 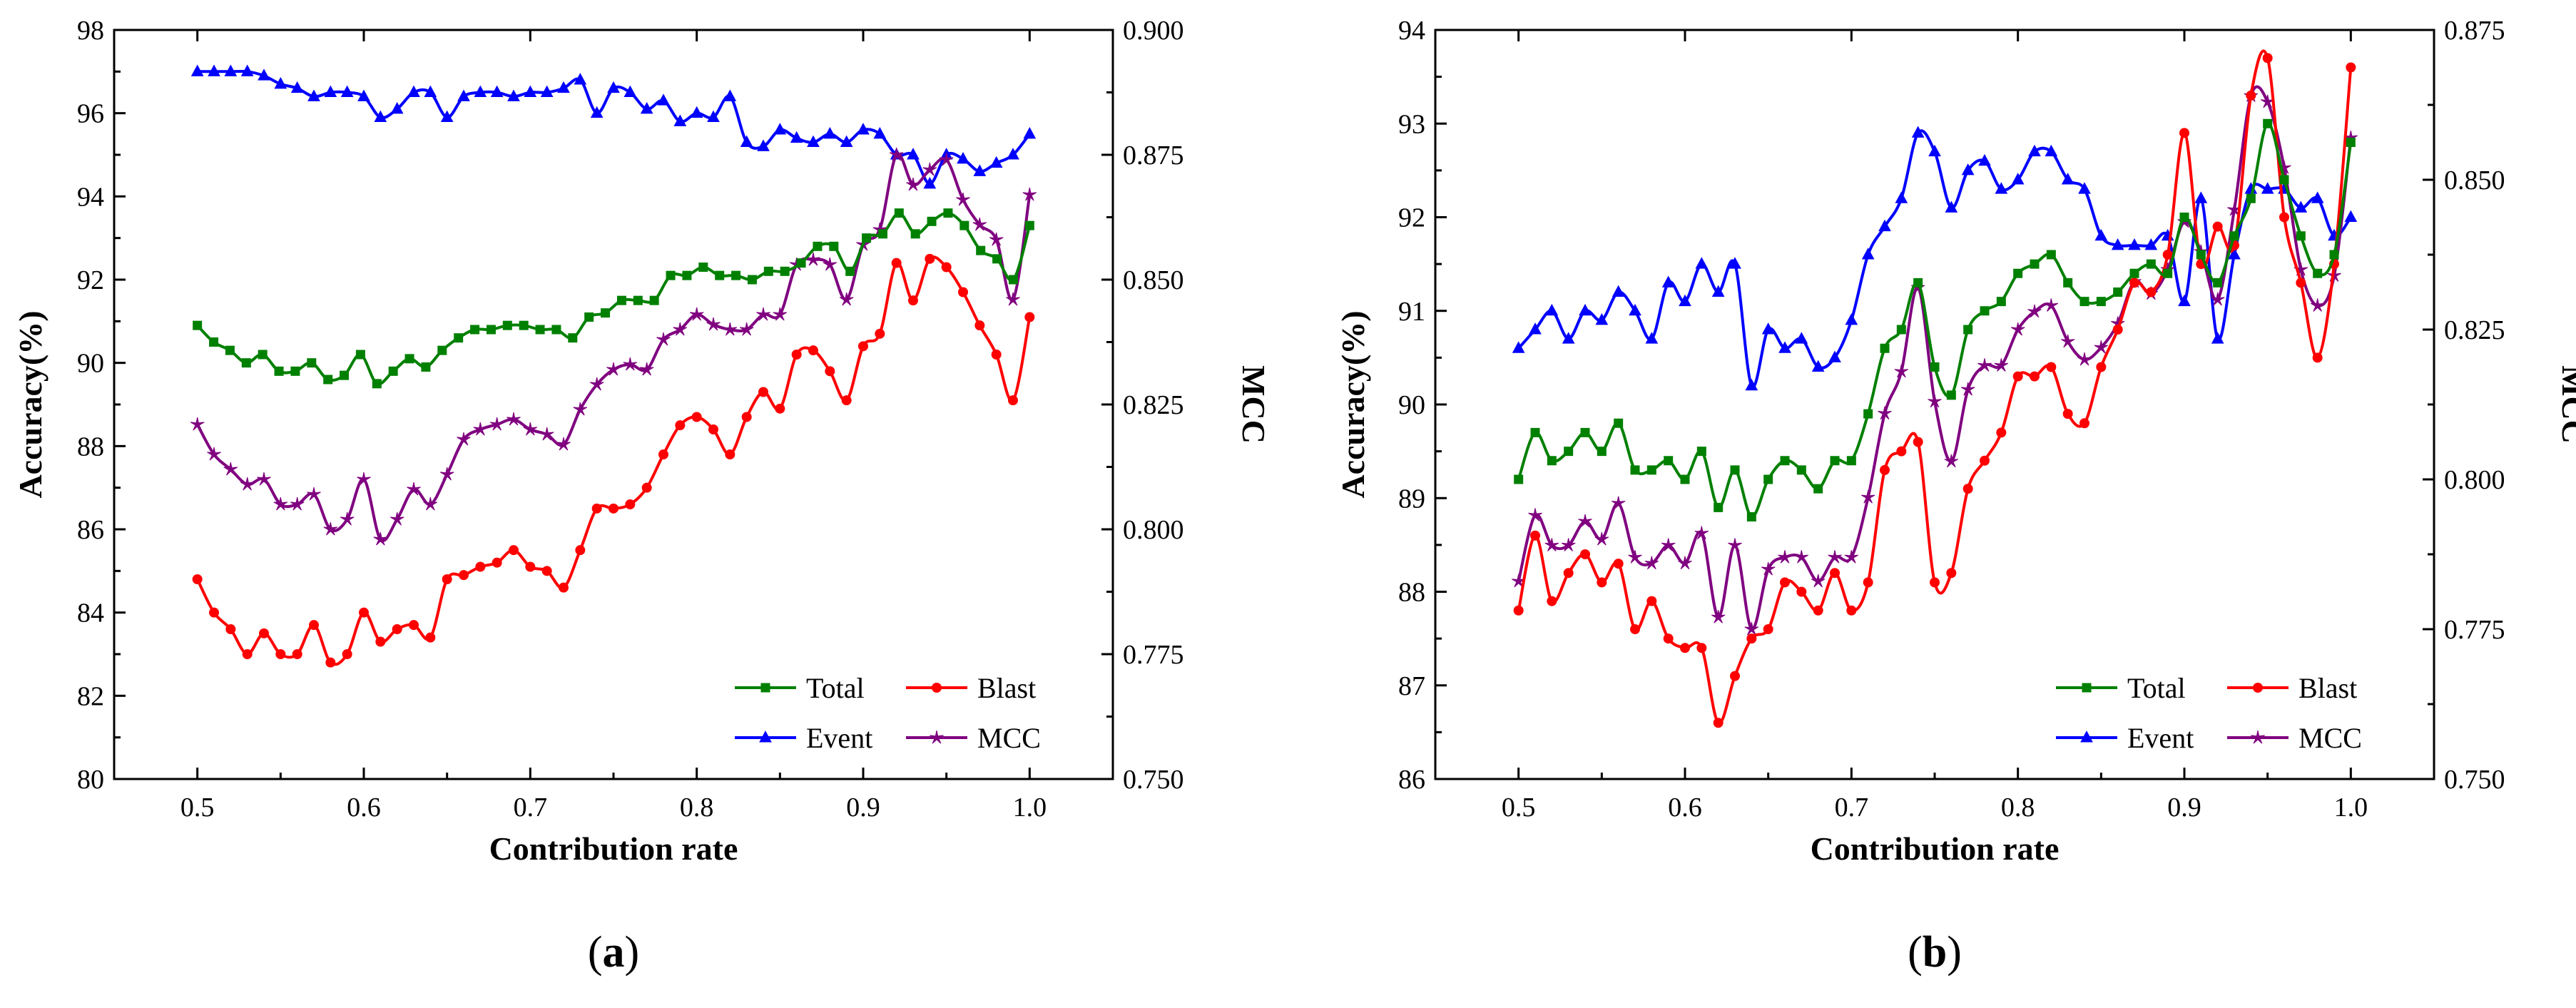 I want to click on y-tick-label: 92, so click(x=90, y=280).